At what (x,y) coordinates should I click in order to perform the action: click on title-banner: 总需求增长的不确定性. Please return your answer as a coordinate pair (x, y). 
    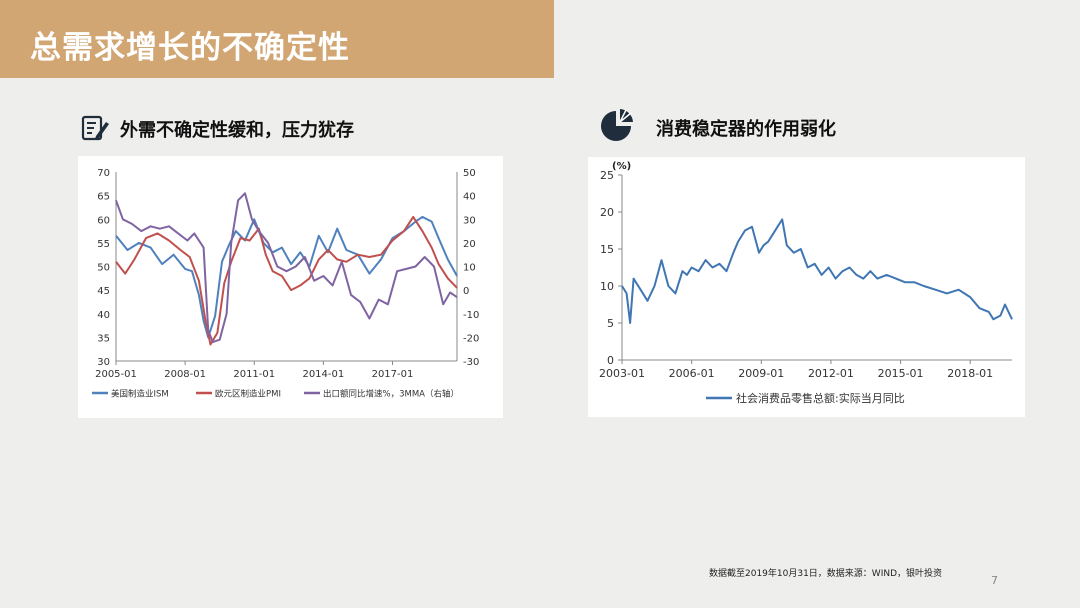
    Looking at the image, I should click on (277, 39).